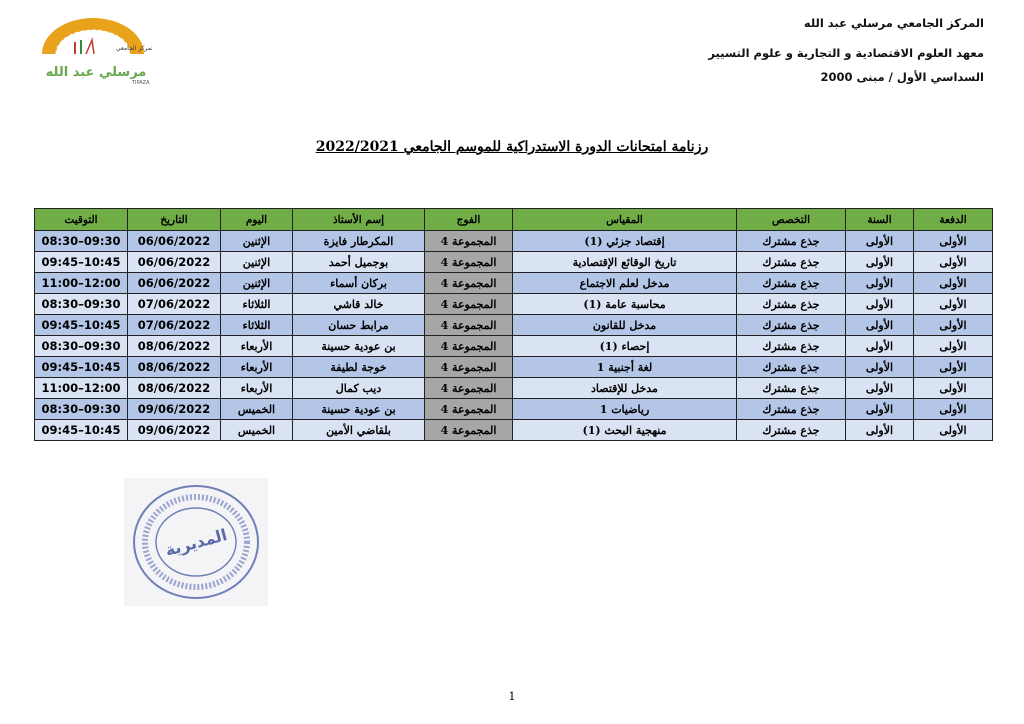 This screenshot has height=724, width=1024. Describe the element at coordinates (624, 388) in the screenshot. I see `cell-module: مدخل للإقتصاد` at that location.